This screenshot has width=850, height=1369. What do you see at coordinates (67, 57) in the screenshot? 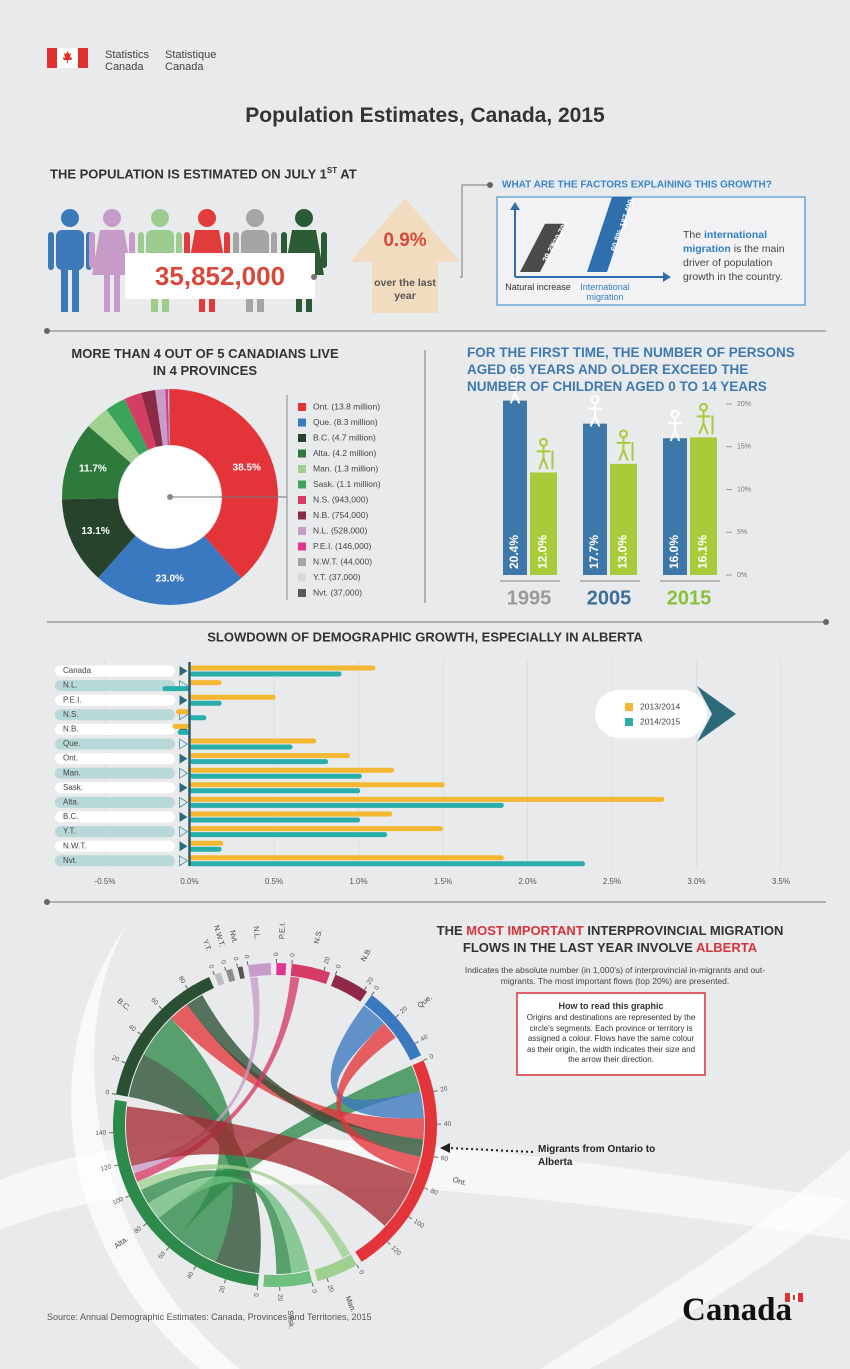
I see `maple-leaf` at bounding box center [67, 57].